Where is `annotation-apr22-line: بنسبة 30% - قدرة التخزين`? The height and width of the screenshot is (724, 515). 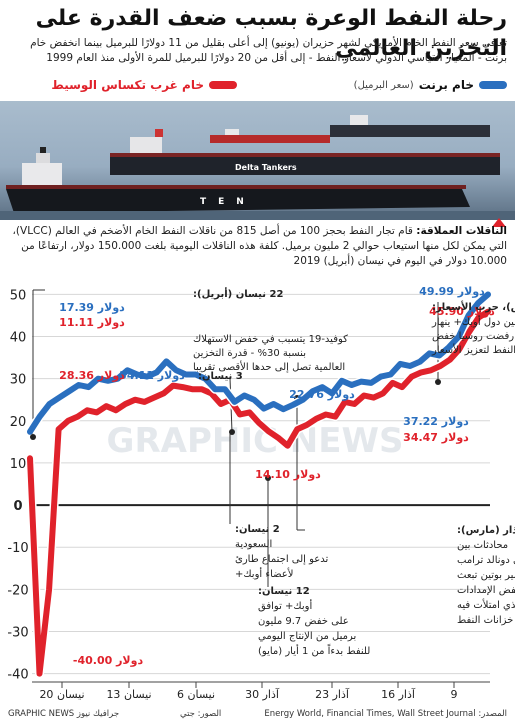 annotation-apr22-line: بنسبة 30% - قدرة التخزين is located at coordinates (249, 353).